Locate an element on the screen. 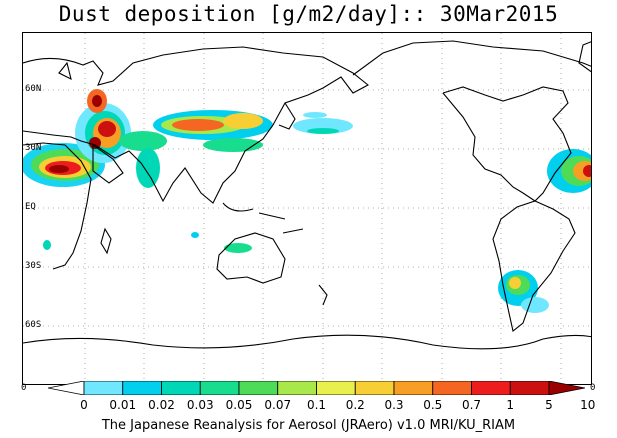 This screenshot has height=438, width=617. colorbar-label: 0.5 is located at coordinates (433, 405).